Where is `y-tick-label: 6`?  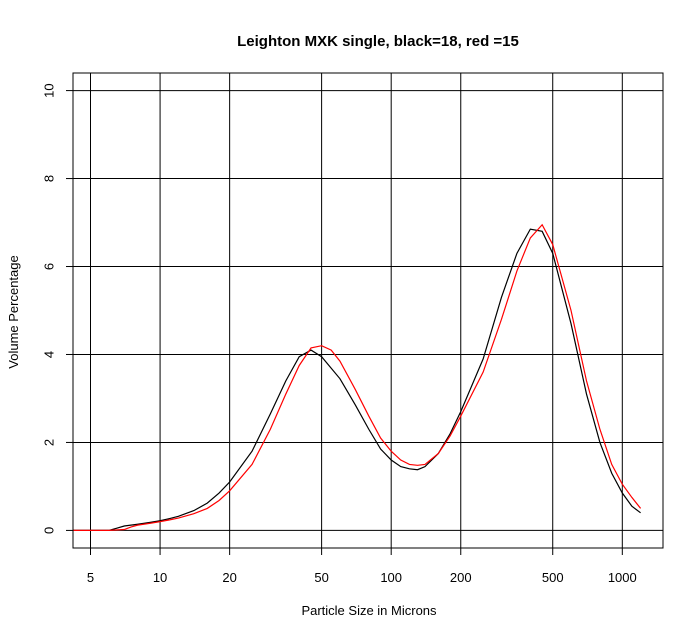
y-tick-label: 6 is located at coordinates (48, 266).